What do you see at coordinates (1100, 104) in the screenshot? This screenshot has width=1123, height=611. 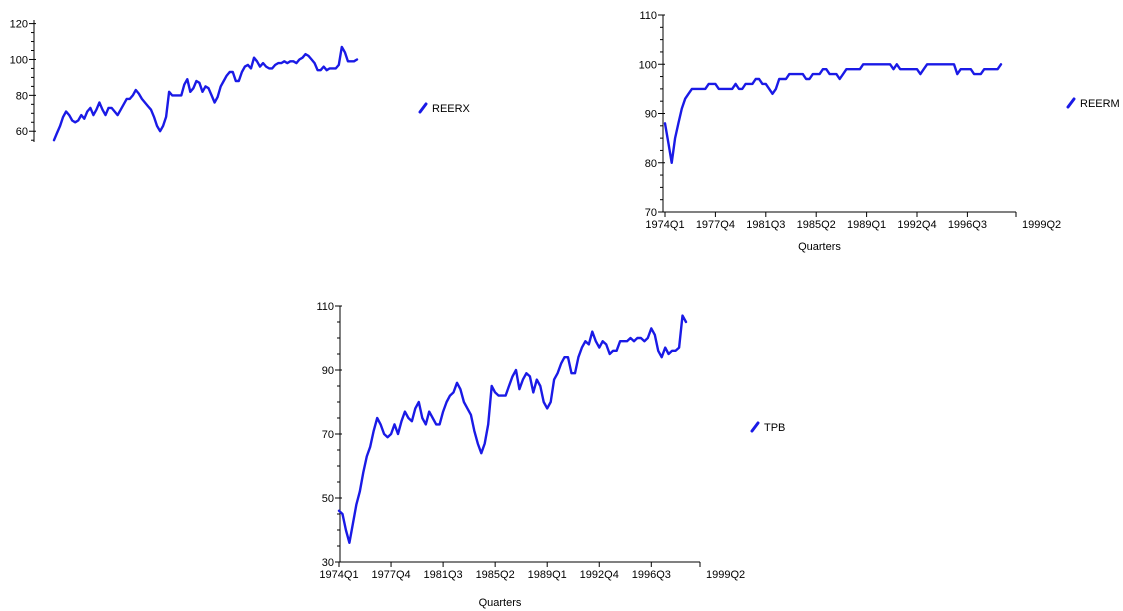 I see `legend-label: REERM` at bounding box center [1100, 104].